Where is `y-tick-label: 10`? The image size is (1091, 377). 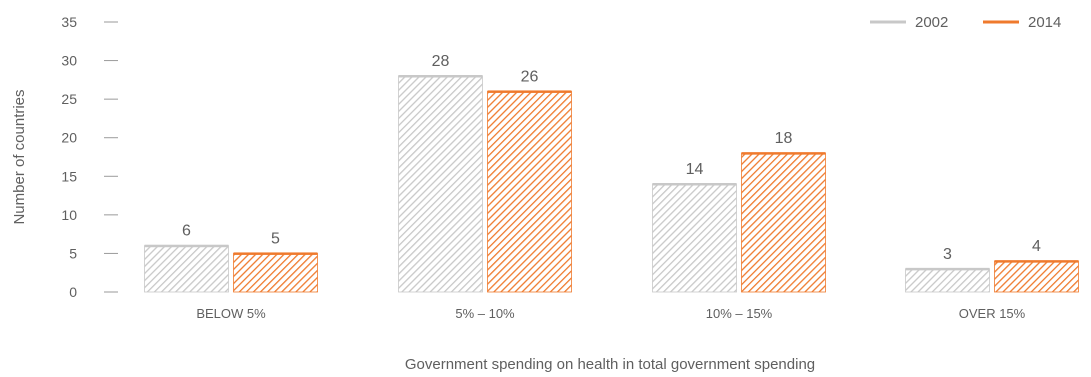
y-tick-label: 10 is located at coordinates (69, 215).